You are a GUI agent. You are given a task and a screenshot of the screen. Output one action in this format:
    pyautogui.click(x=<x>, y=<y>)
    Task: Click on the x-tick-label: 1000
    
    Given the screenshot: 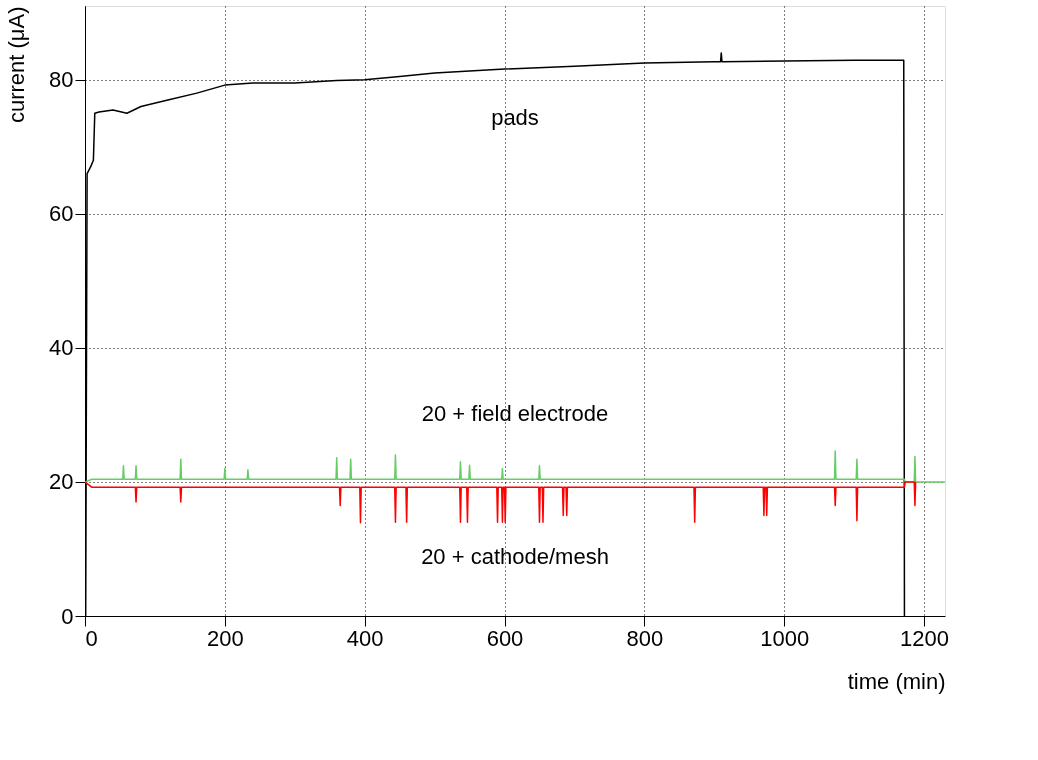 What is the action you would take?
    pyautogui.click(x=785, y=638)
    